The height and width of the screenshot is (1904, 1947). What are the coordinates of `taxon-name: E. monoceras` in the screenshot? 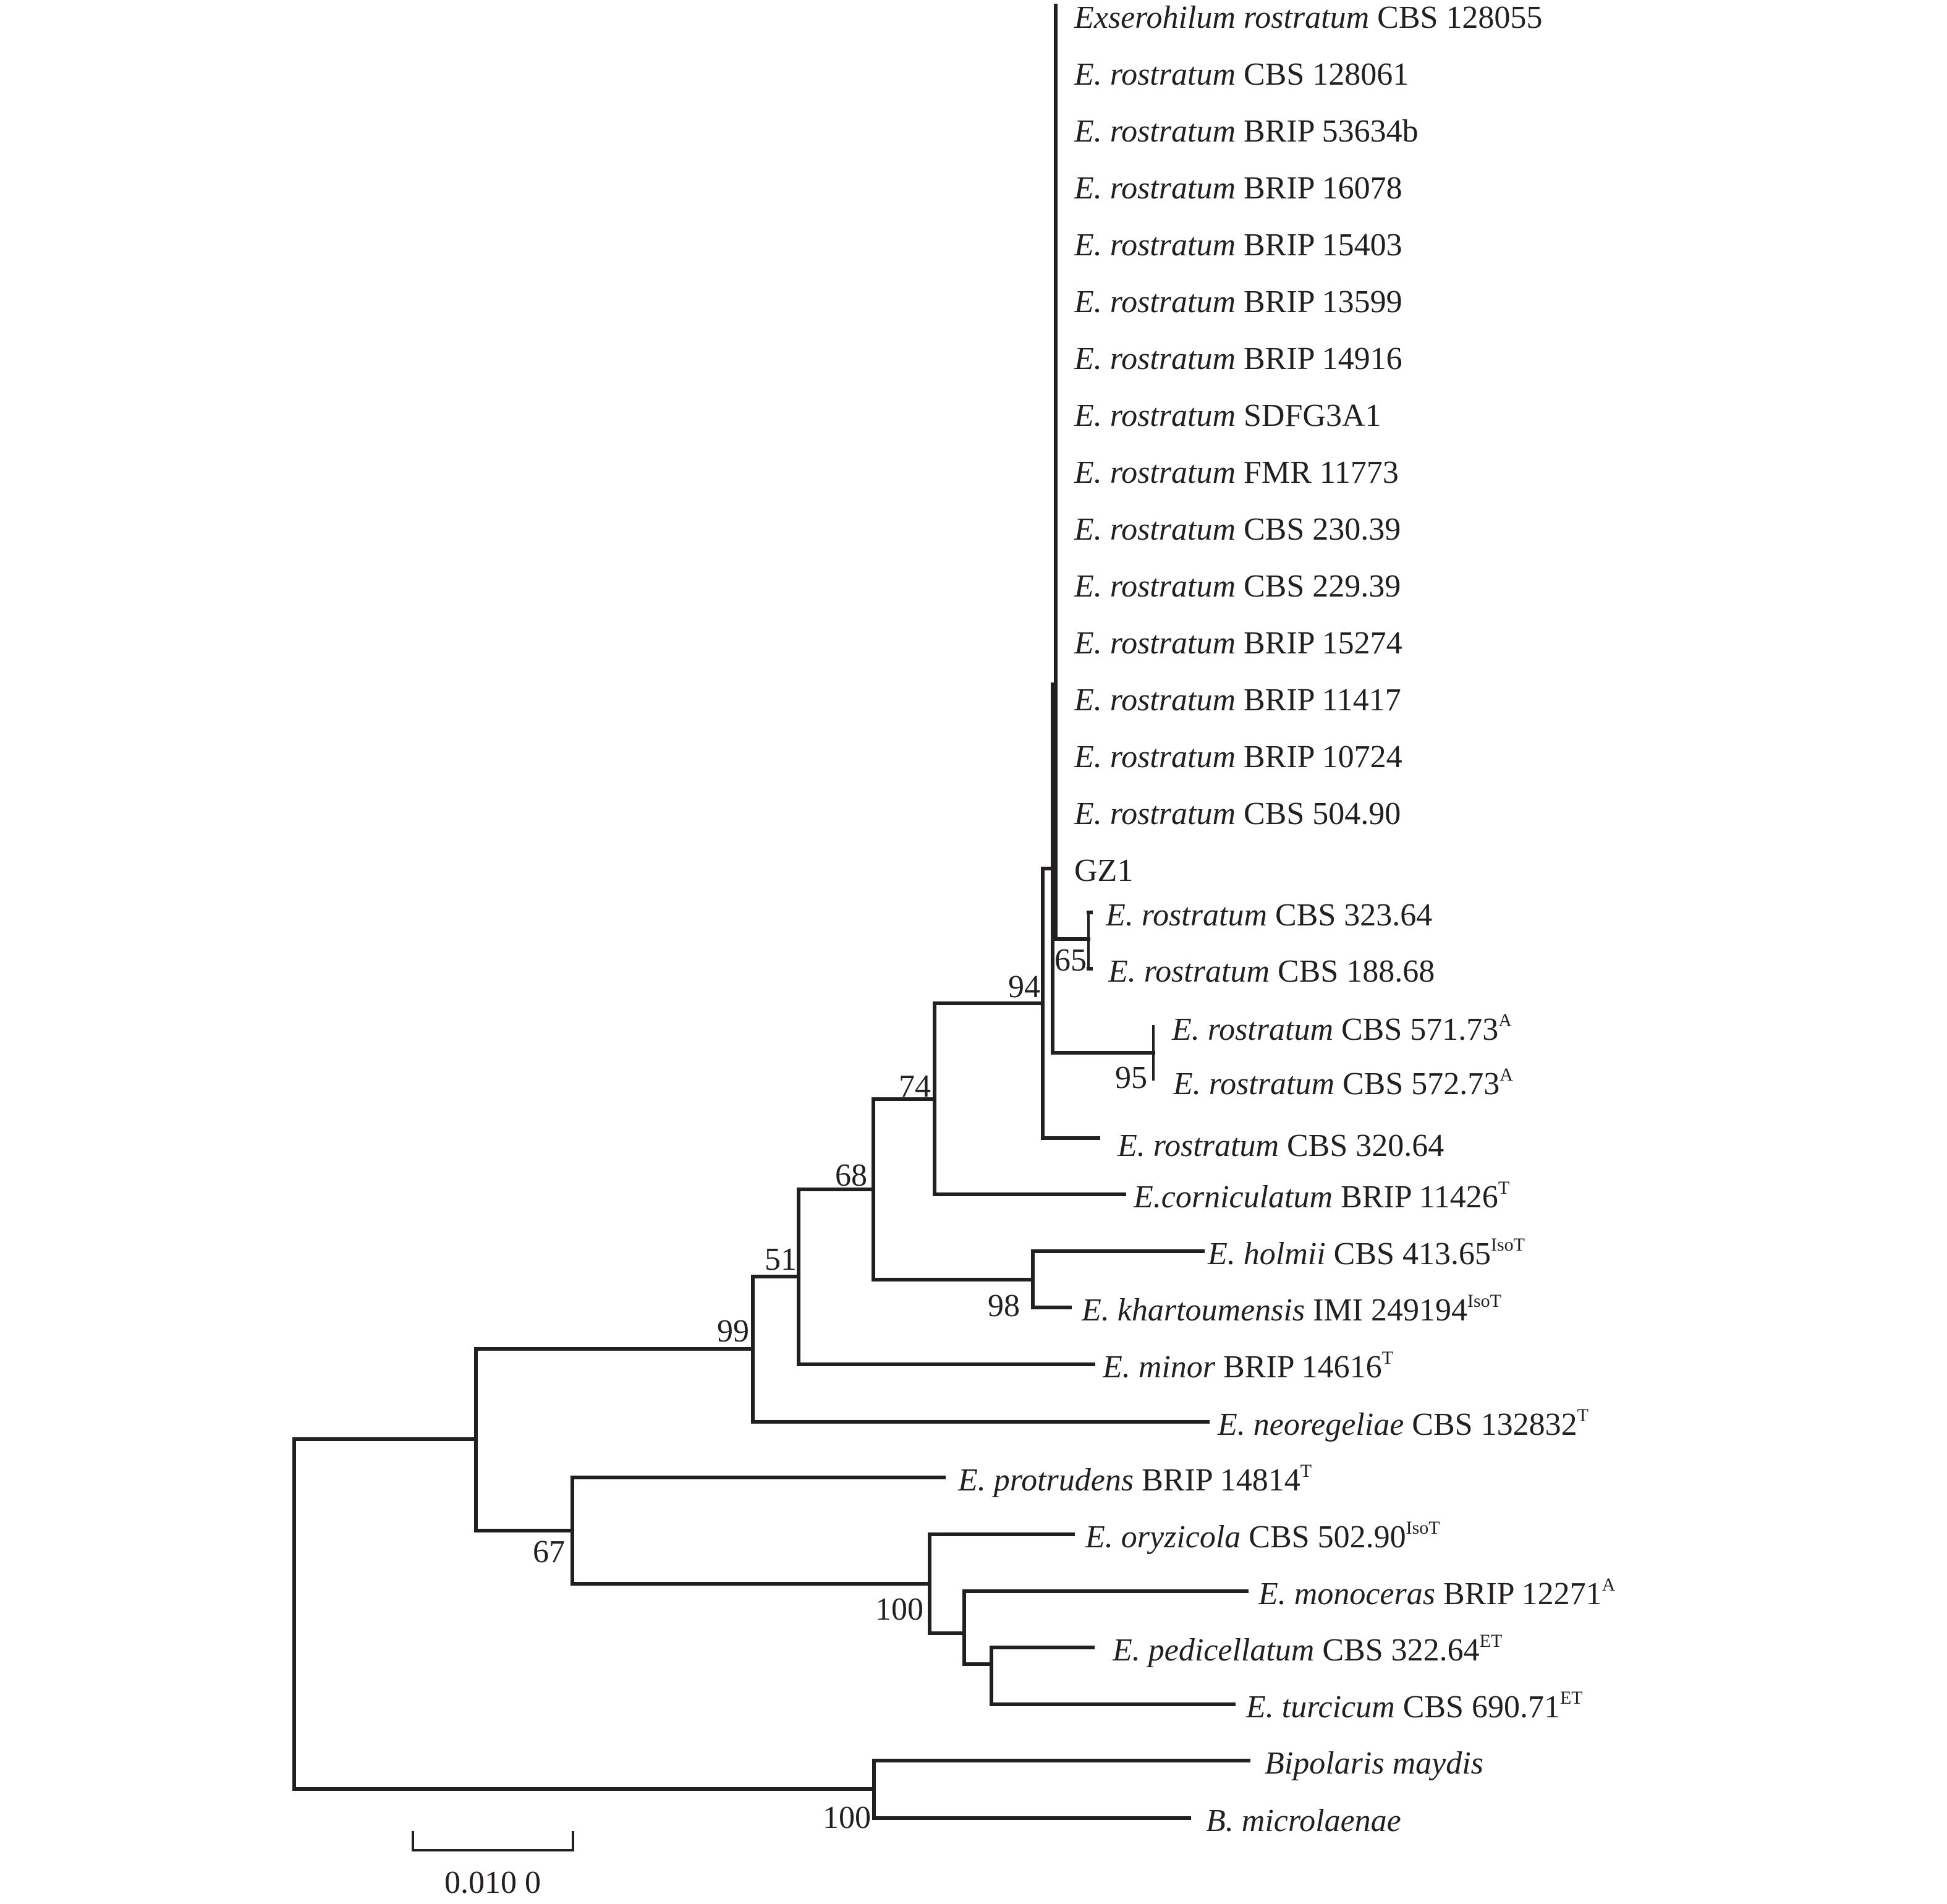 It's located at (1347, 1594).